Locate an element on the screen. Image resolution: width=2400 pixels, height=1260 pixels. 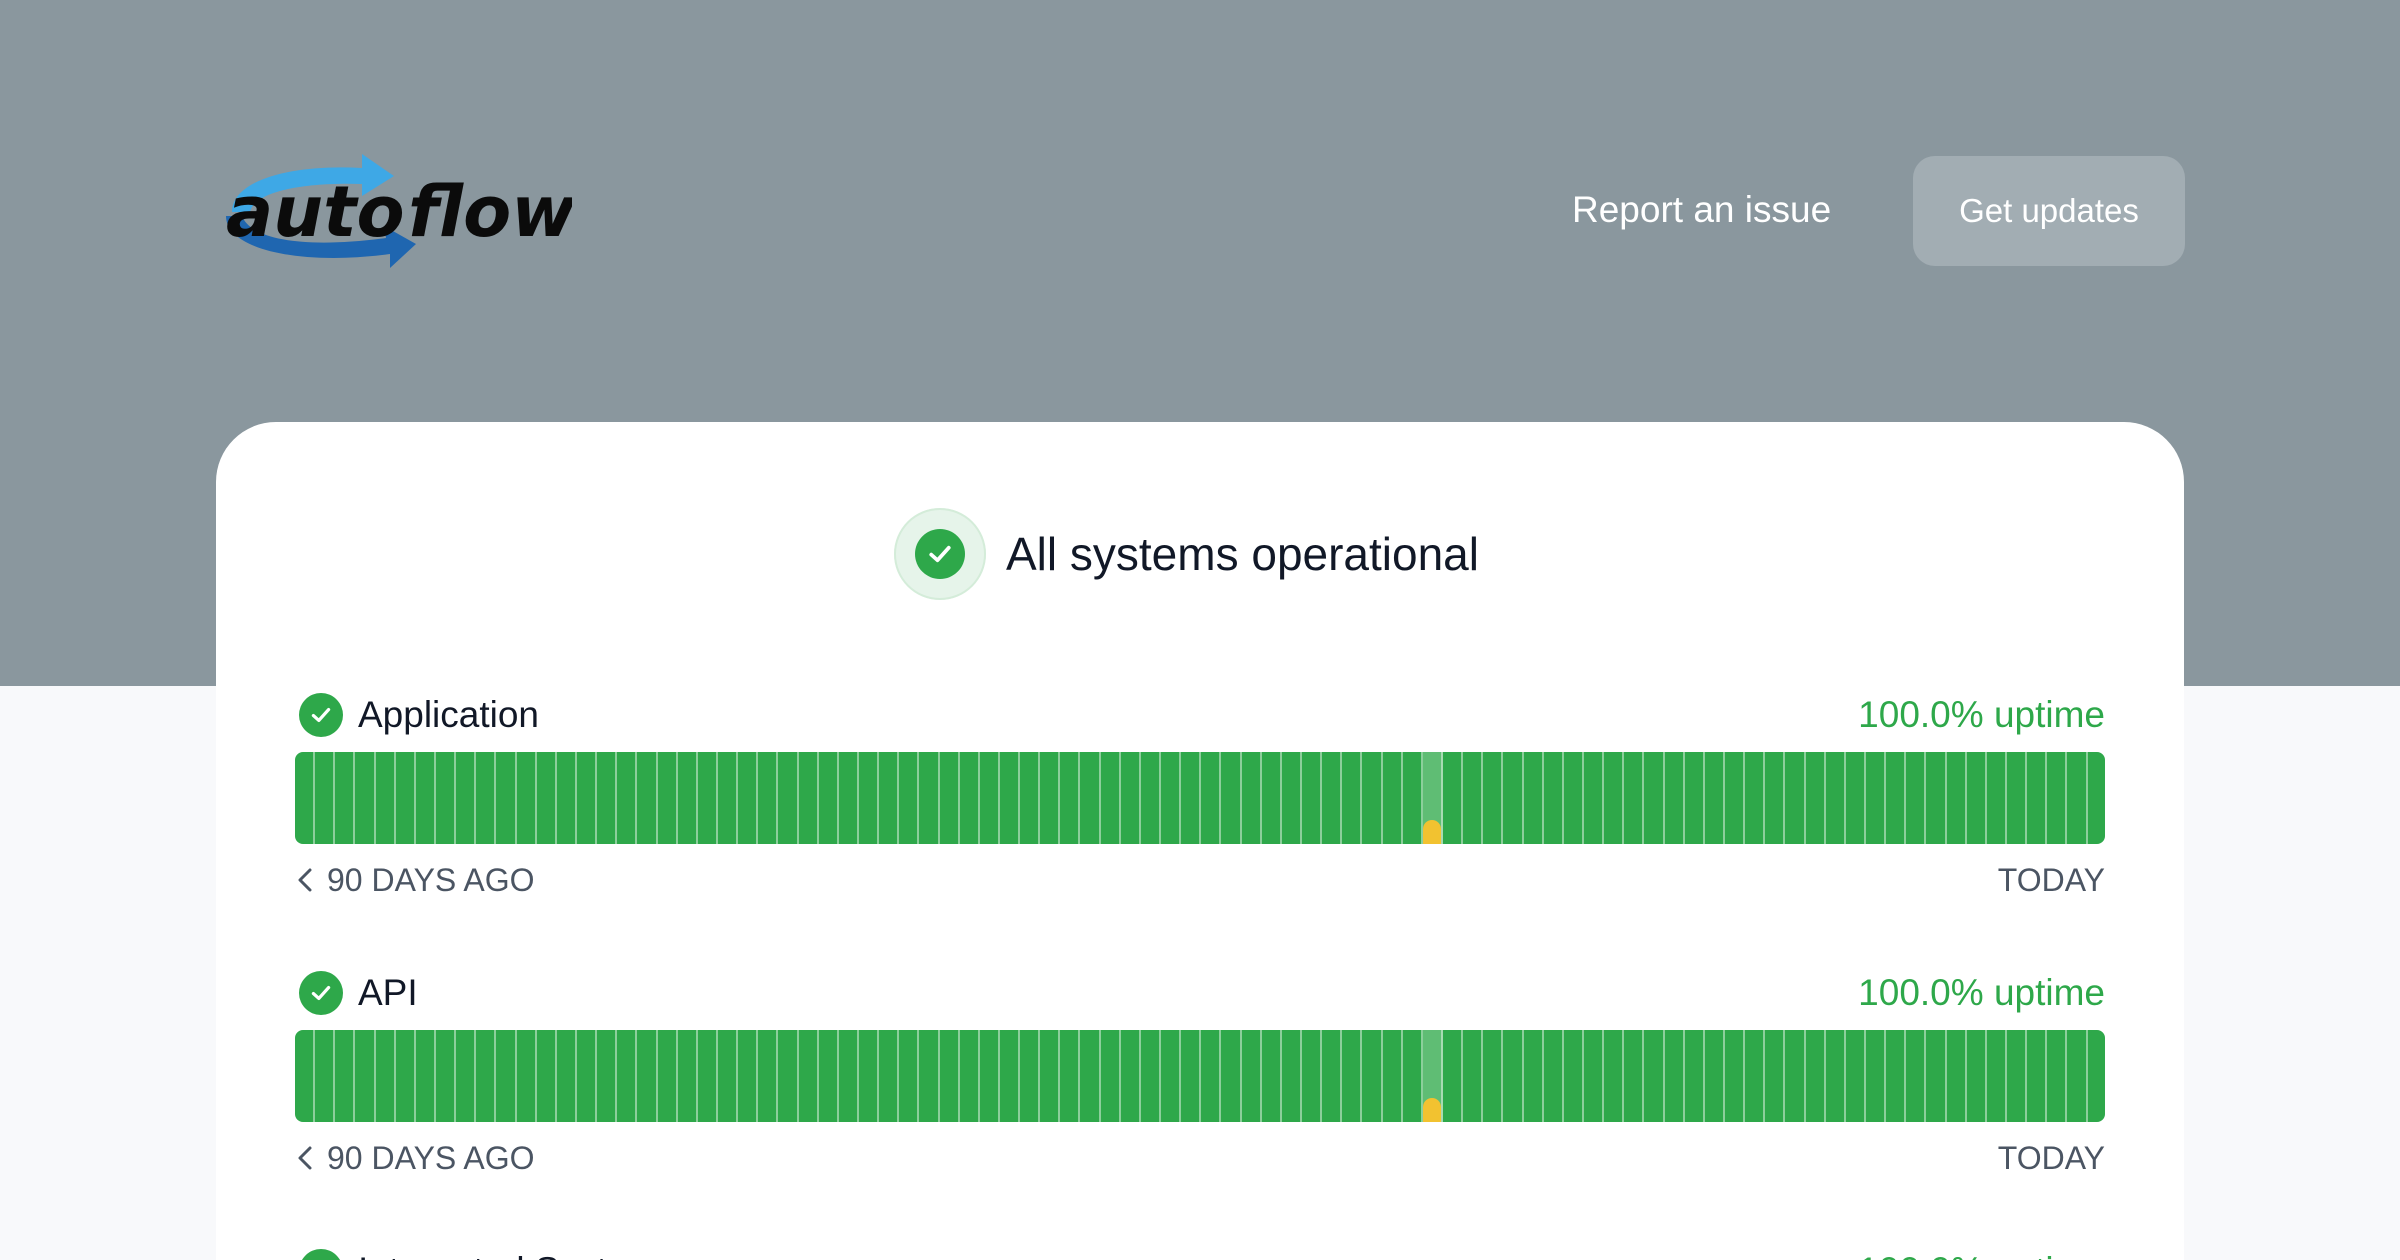
autoflow-logo: auto flow is located at coordinates (394, 211).